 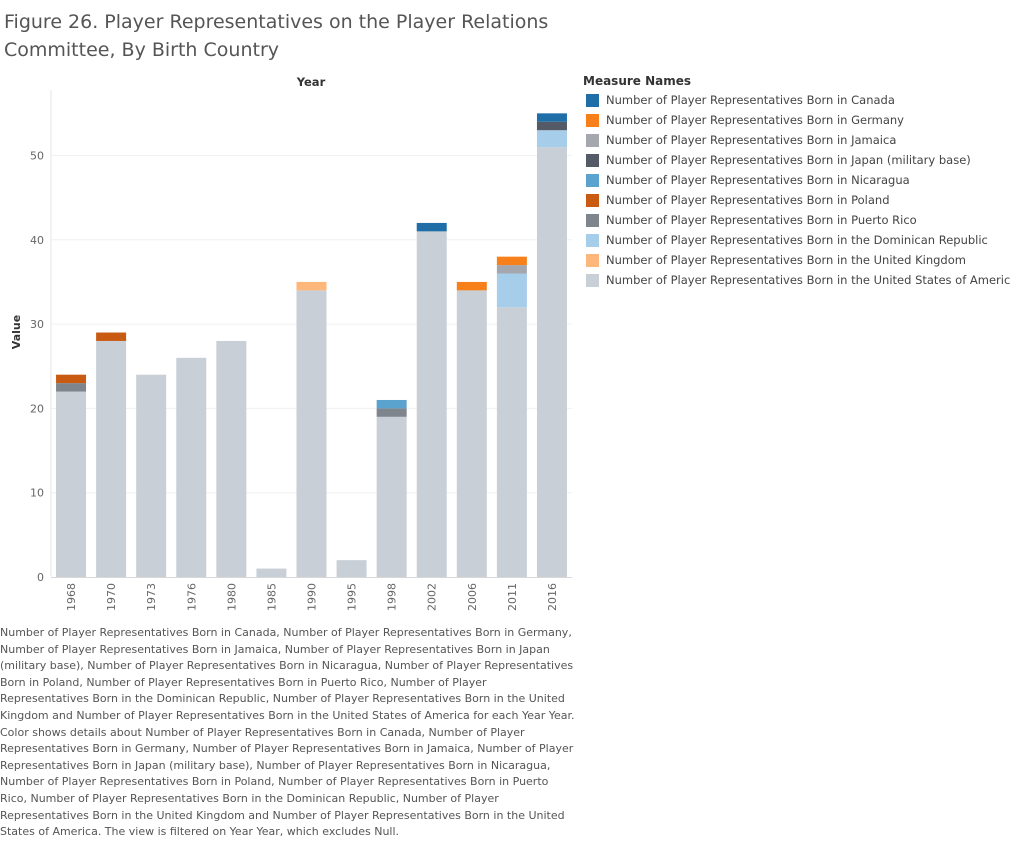 I want to click on x-axis-title: Year, so click(x=311, y=82).